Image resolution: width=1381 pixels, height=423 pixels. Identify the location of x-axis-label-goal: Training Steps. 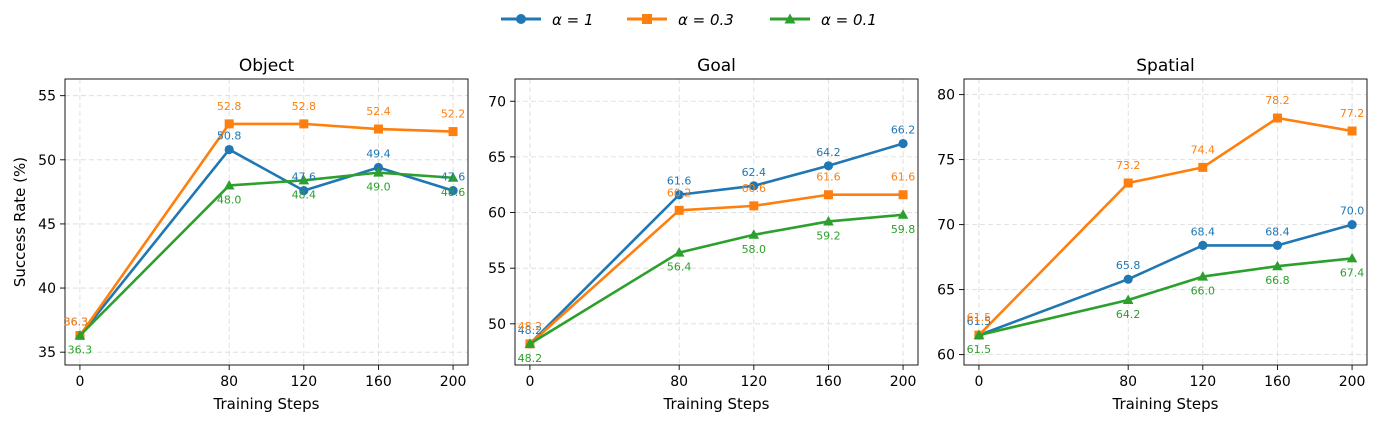
(716, 404).